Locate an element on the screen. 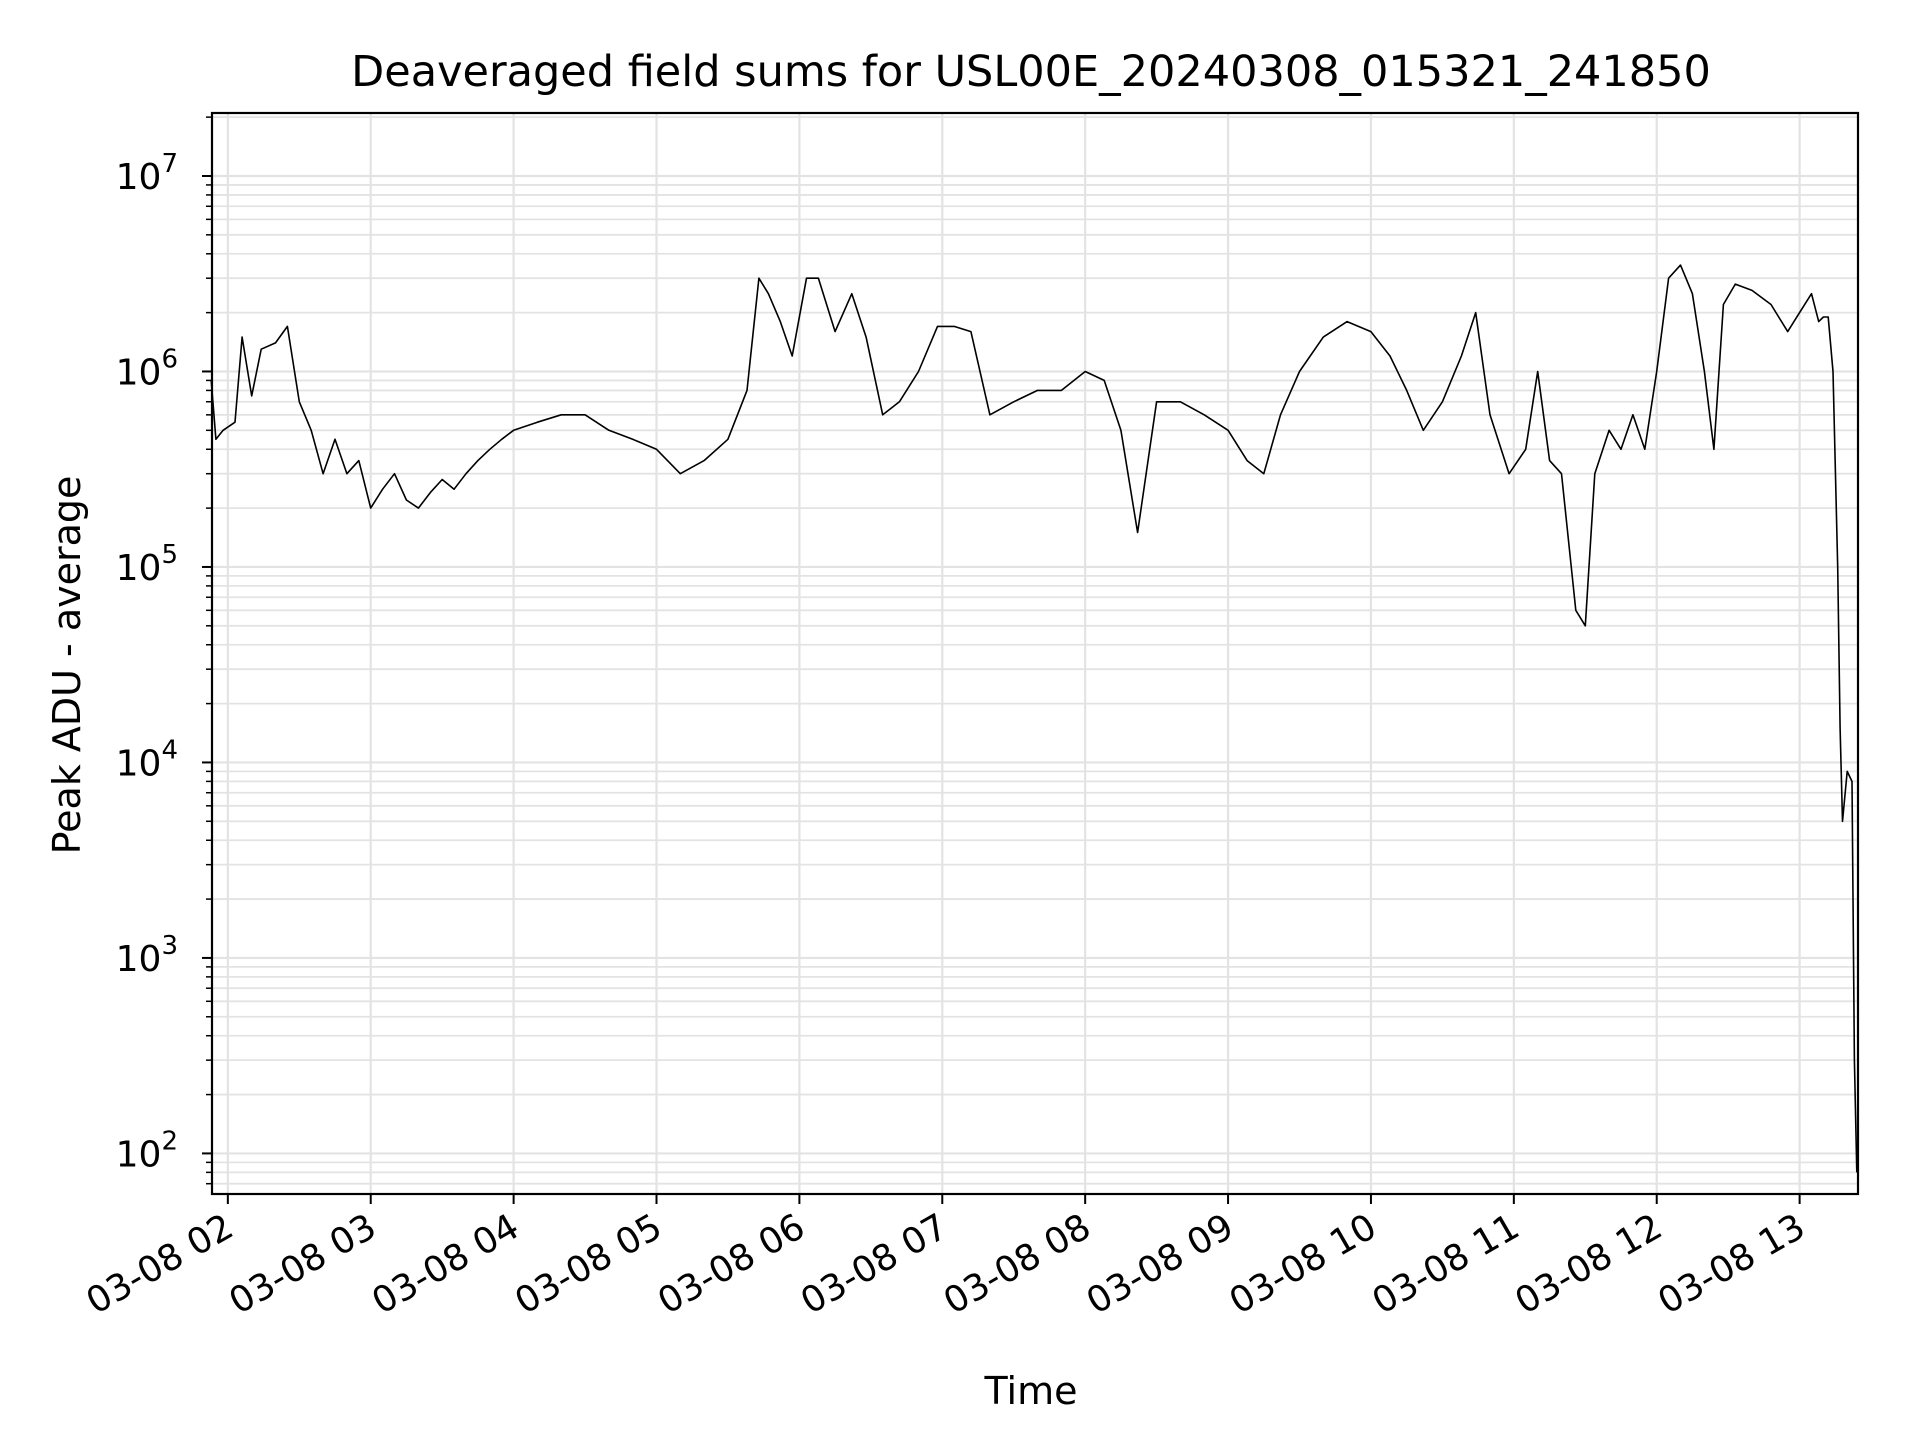 This screenshot has width=1920, height=1440. x-tick-label: 03-08 02 is located at coordinates (160, 1264).